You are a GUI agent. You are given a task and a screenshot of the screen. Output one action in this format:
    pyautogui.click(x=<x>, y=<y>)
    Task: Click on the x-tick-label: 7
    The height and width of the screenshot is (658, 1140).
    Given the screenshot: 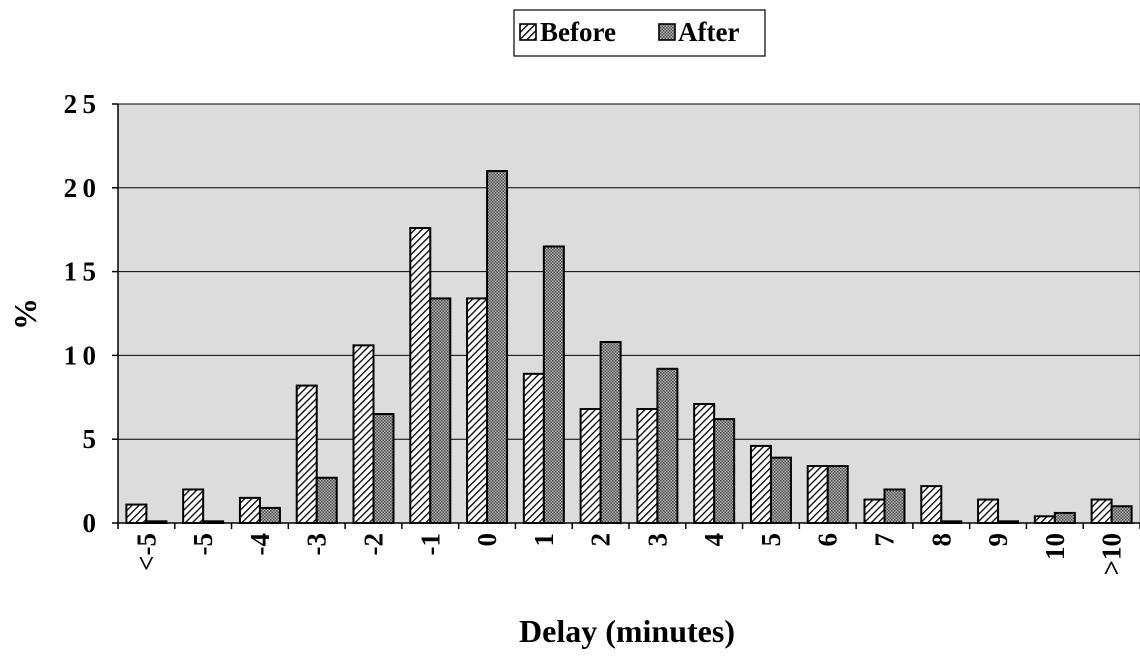 What is the action you would take?
    pyautogui.click(x=885, y=540)
    